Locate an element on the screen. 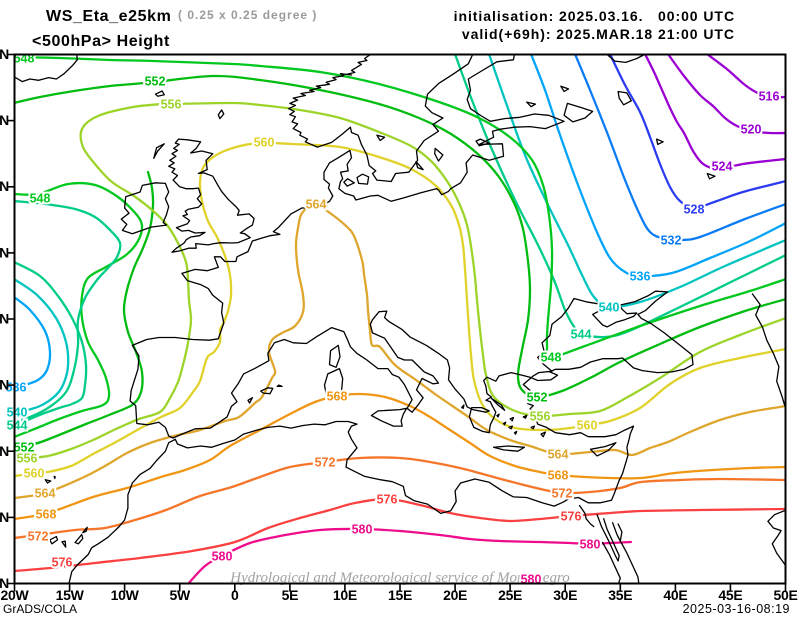 The image size is (800, 618). svg-text: 30N is located at coordinates (4, 583).